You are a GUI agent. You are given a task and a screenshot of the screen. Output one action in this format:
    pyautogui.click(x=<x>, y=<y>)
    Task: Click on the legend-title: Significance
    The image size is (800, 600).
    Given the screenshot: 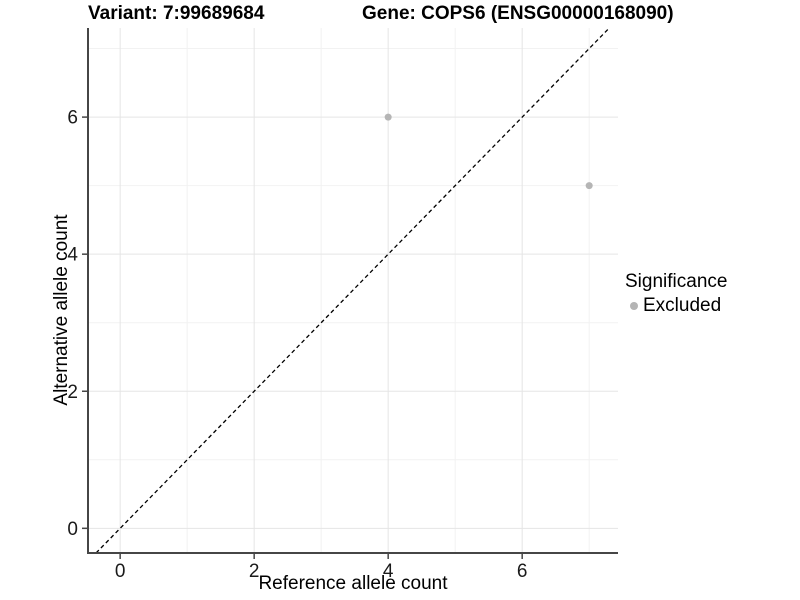 What is the action you would take?
    pyautogui.click(x=676, y=281)
    